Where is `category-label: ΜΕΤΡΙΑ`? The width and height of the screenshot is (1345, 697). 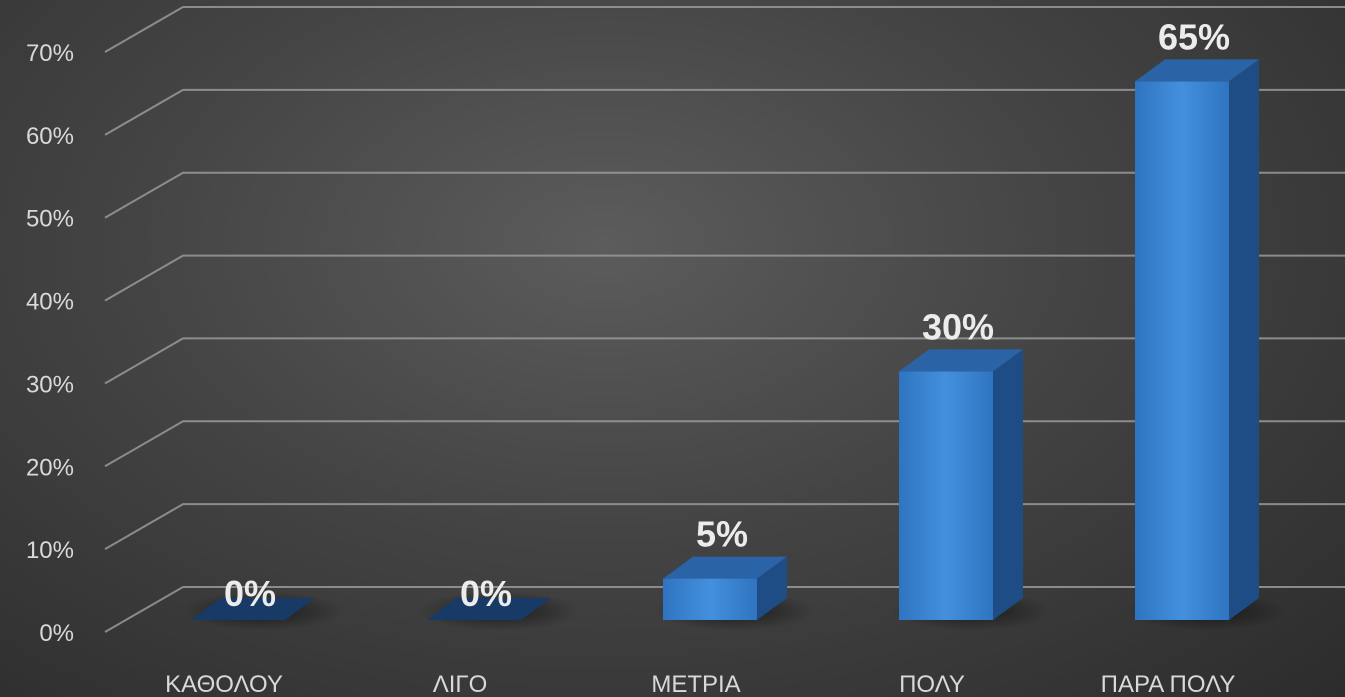 category-label: ΜΕΤΡΙΑ is located at coordinates (695, 684).